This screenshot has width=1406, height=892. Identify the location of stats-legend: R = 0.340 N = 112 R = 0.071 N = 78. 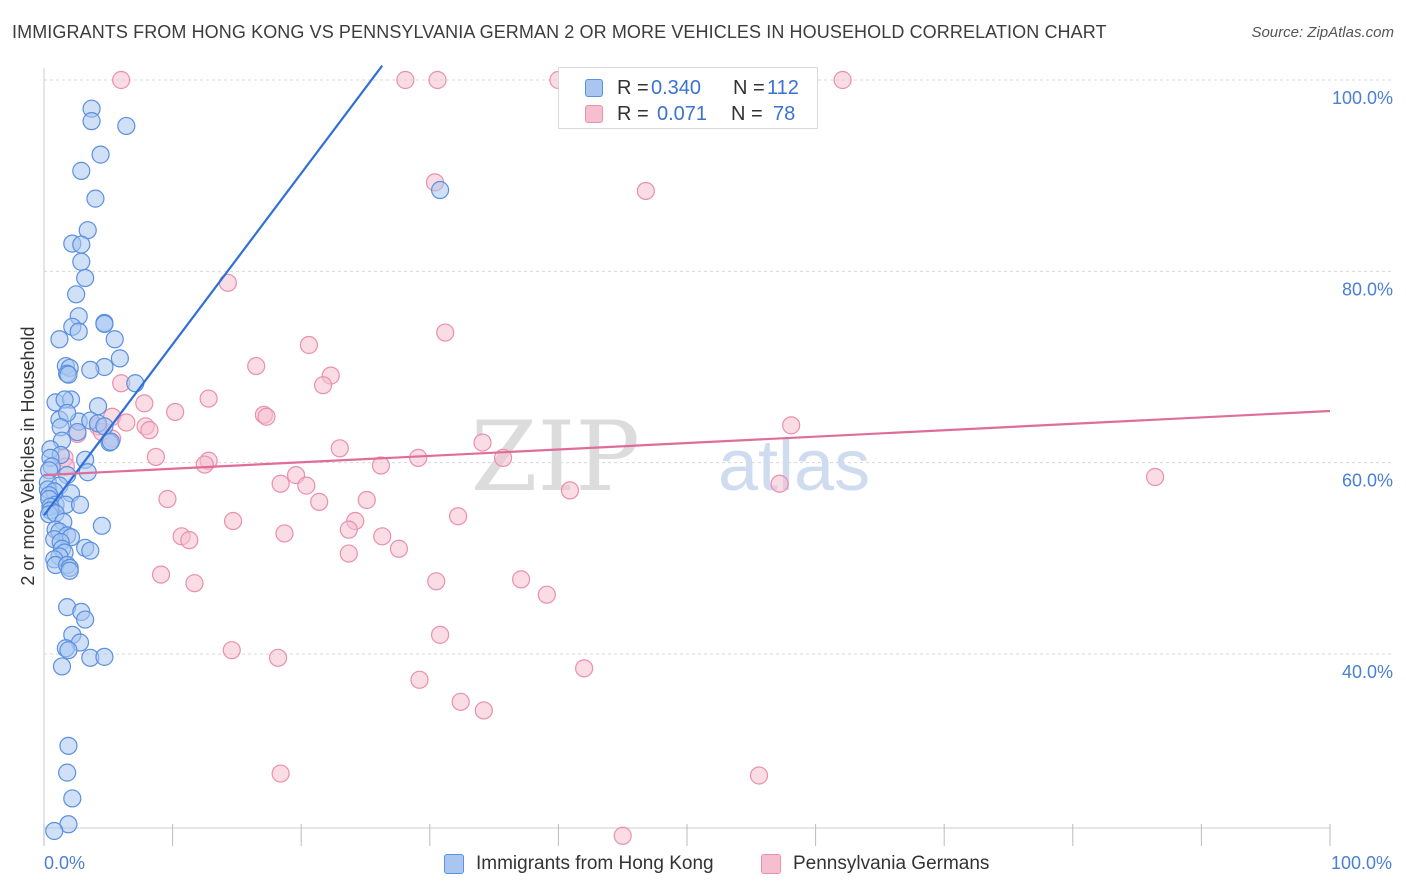
(688, 98).